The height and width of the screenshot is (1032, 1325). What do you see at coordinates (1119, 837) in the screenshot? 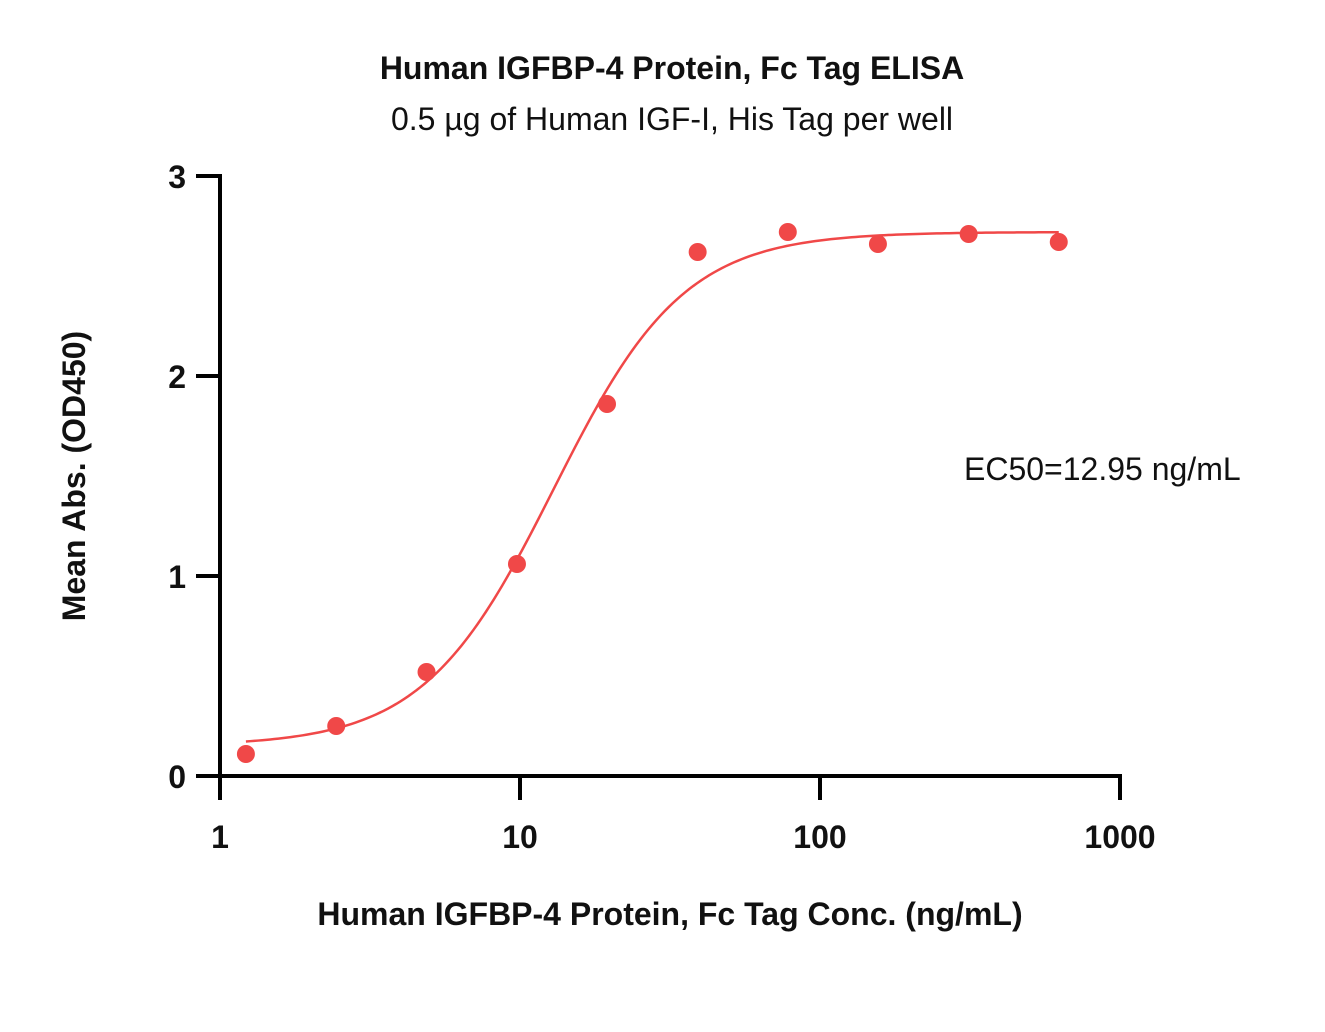
I see `x-tick-label: 1000` at bounding box center [1119, 837].